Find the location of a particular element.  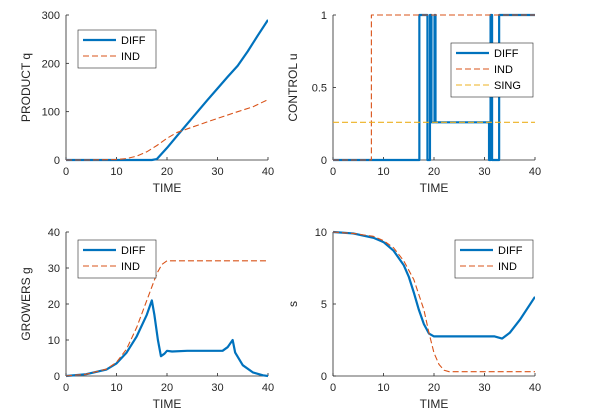

s-legend: DIFF IND is located at coordinates (494, 259).